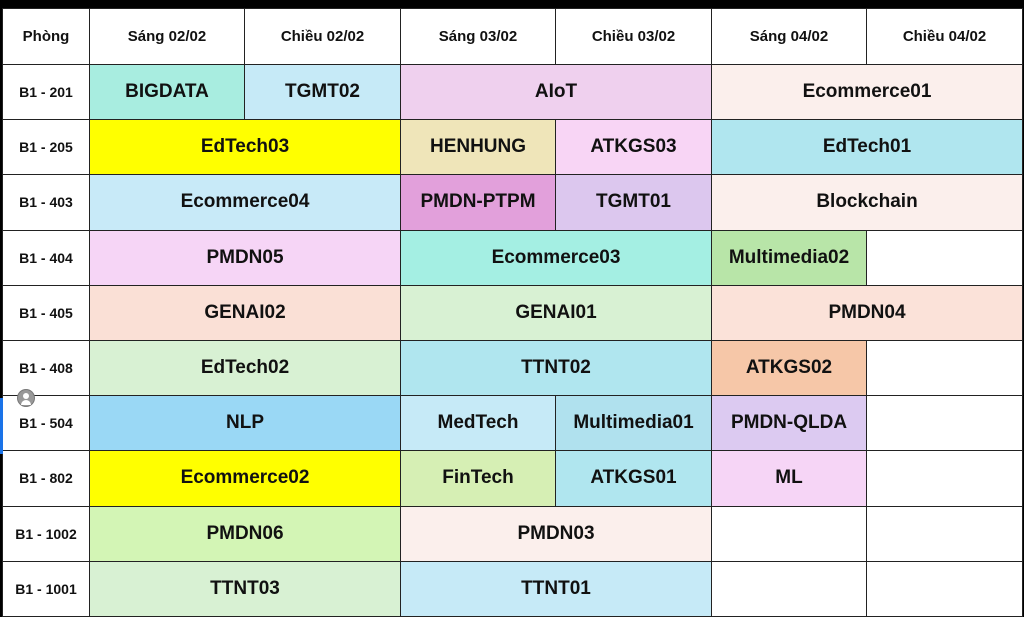 This screenshot has height=617, width=1024. Describe the element at coordinates (633, 202) in the screenshot. I see `class-cell: TGMT01` at that location.